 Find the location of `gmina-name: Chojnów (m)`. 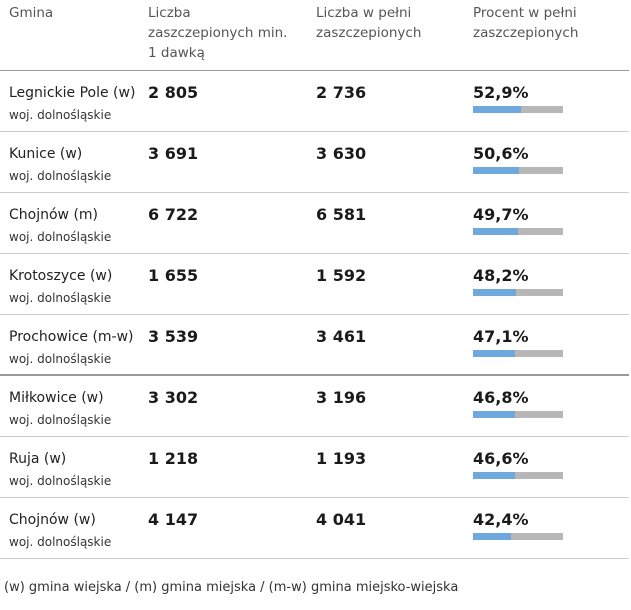

gmina-name: Chojnów (m) is located at coordinates (54, 215).